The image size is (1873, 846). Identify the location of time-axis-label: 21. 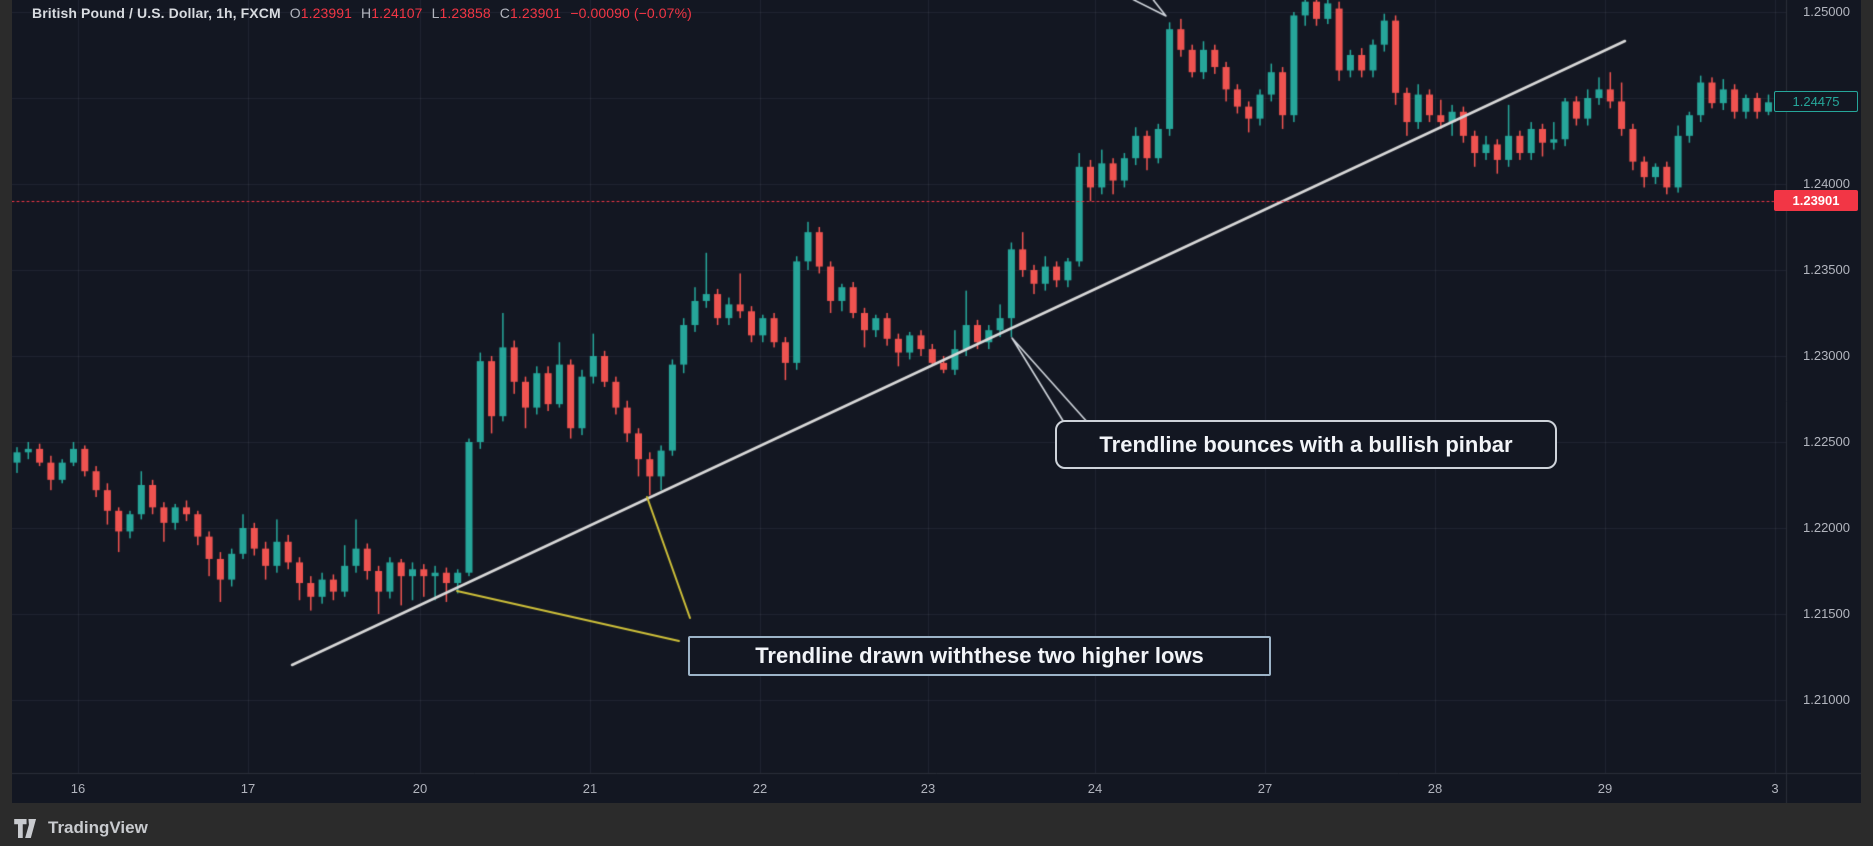
(590, 788).